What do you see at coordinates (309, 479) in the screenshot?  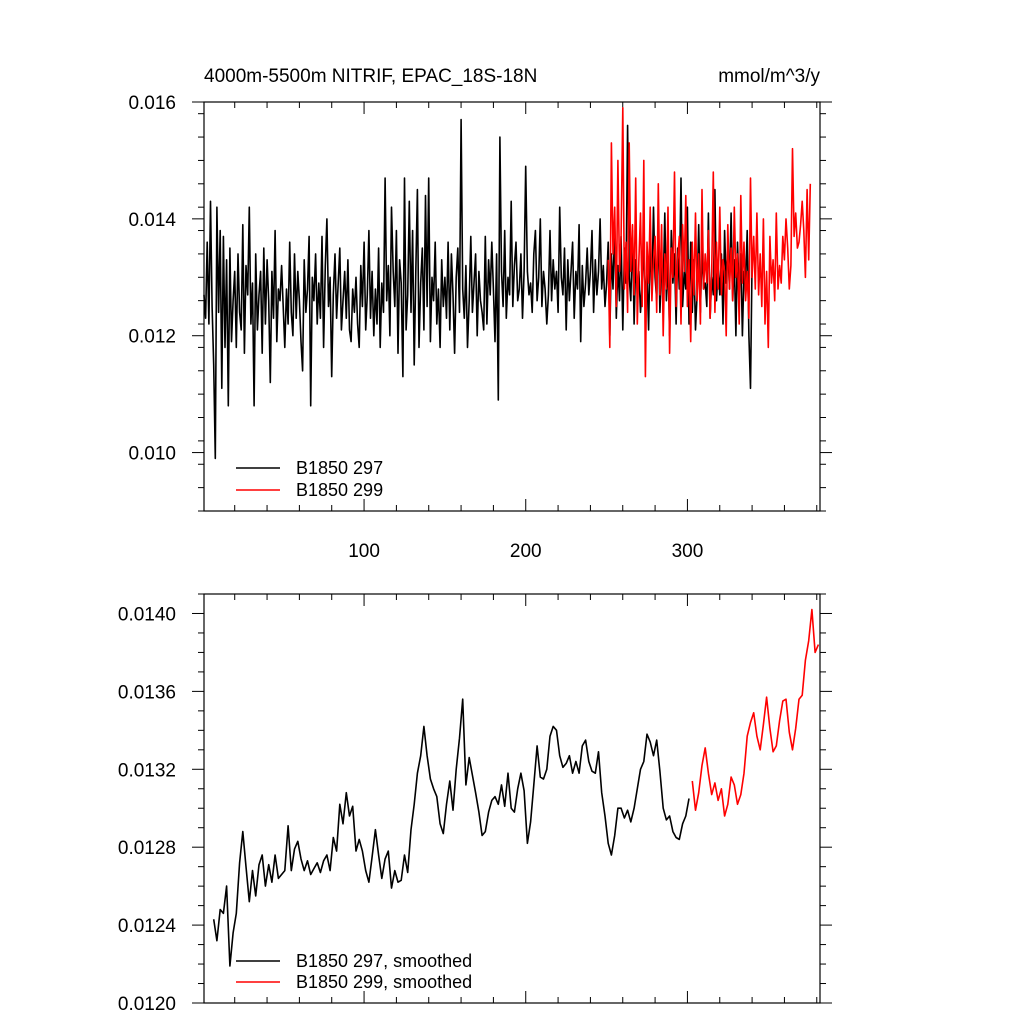 I see `legend: B1850 297 B1850 299` at bounding box center [309, 479].